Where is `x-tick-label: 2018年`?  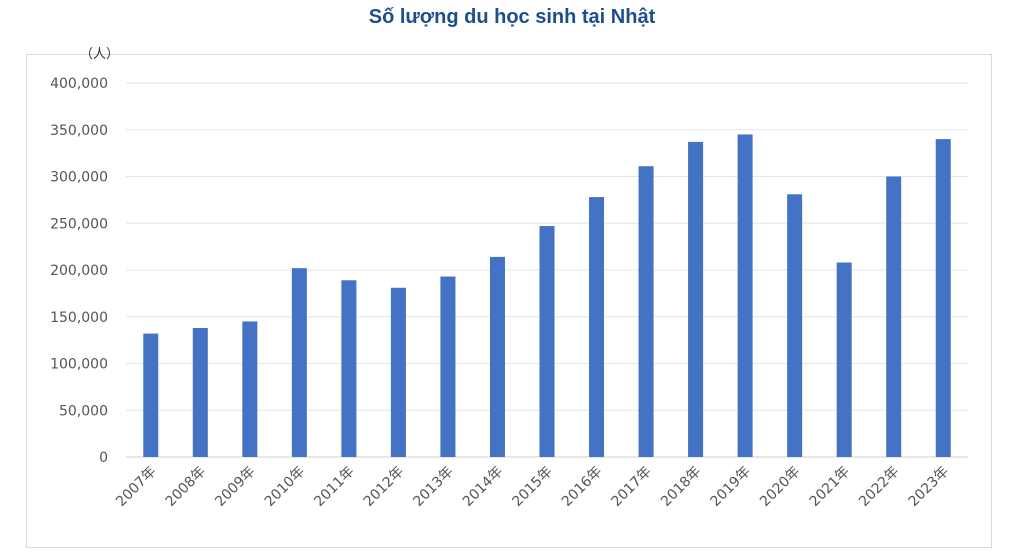 x-tick-label: 2018年 is located at coordinates (681, 487).